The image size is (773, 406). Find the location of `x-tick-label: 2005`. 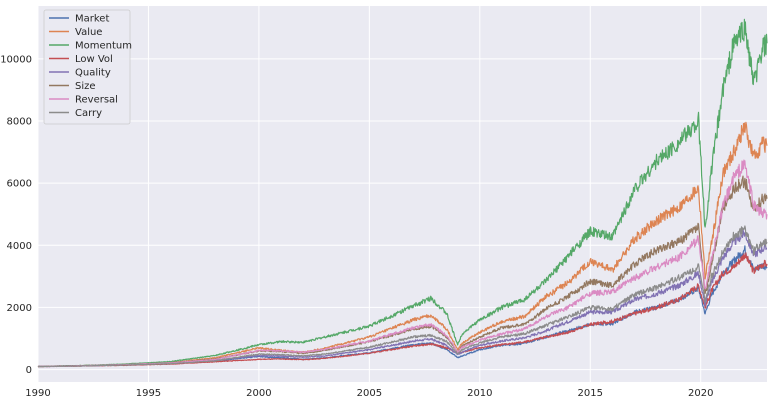

x-tick-label: 2005 is located at coordinates (369, 393).